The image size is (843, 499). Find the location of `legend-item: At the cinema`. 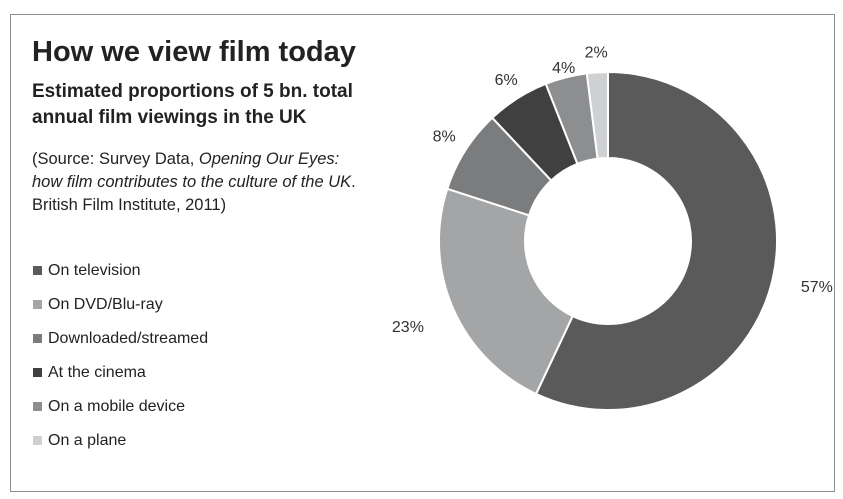

legend-item: At the cinema is located at coordinates (120, 372).